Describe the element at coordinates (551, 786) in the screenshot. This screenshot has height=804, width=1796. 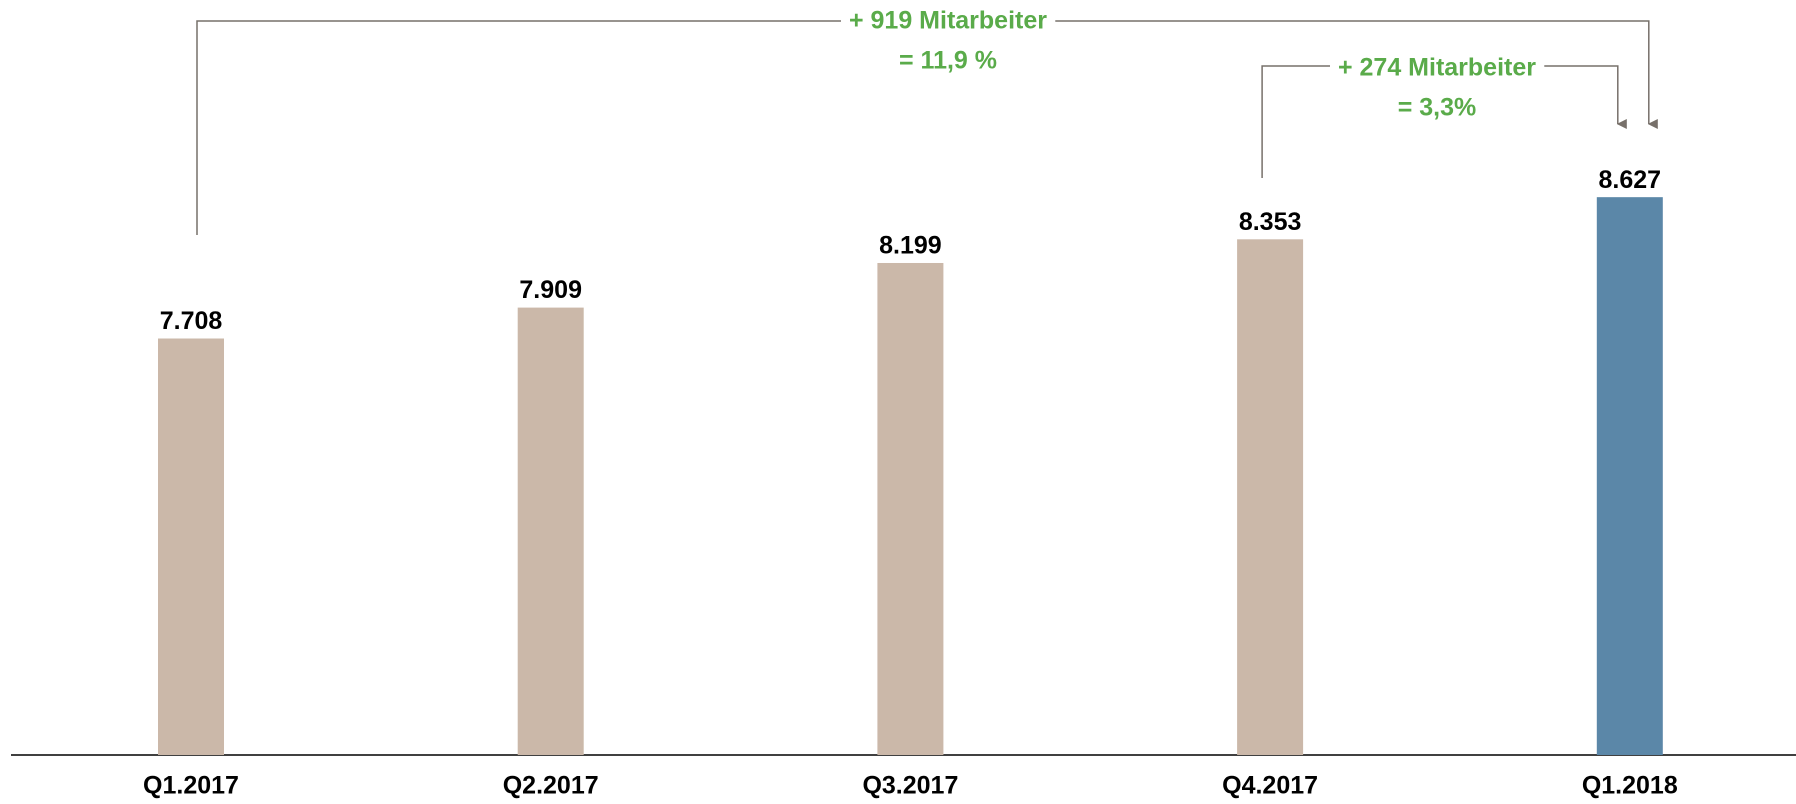
I see `x-tick-label: Q2.2017` at that location.